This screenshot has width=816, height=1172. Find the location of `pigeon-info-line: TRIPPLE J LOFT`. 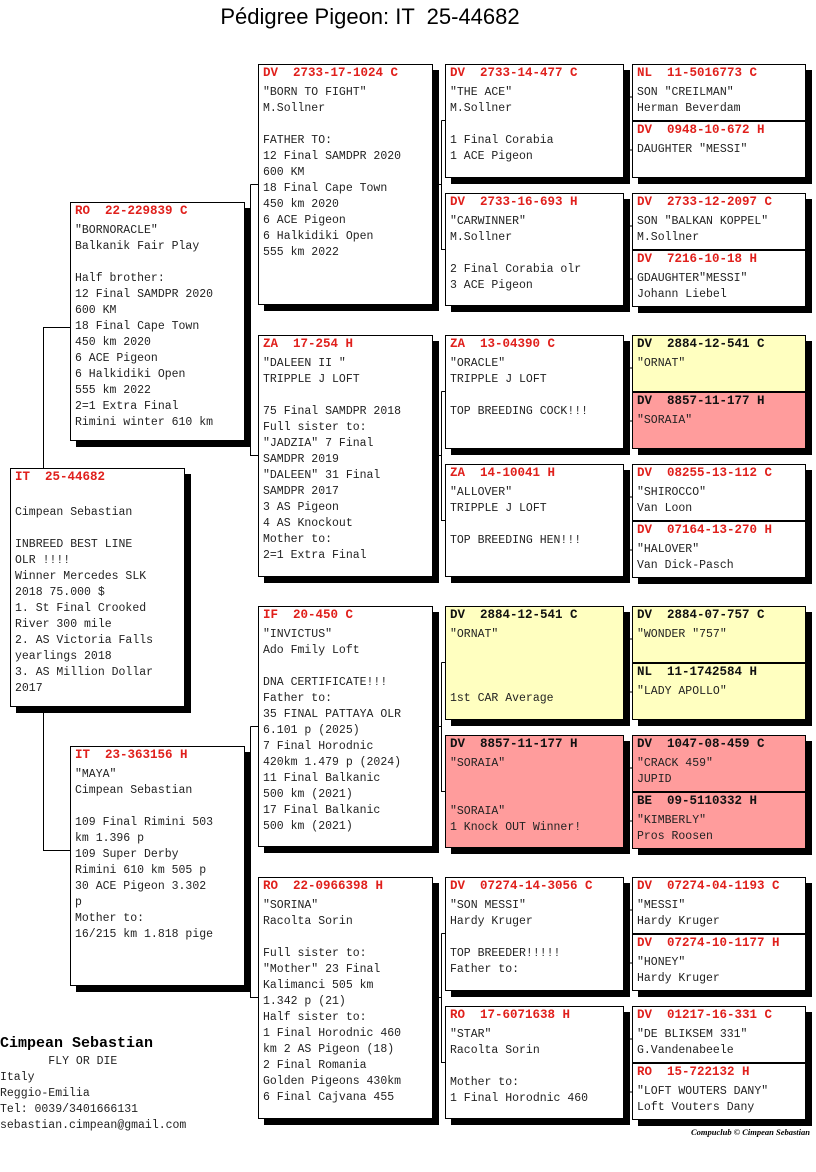

pigeon-info-line: TRIPPLE J LOFT is located at coordinates (311, 379).